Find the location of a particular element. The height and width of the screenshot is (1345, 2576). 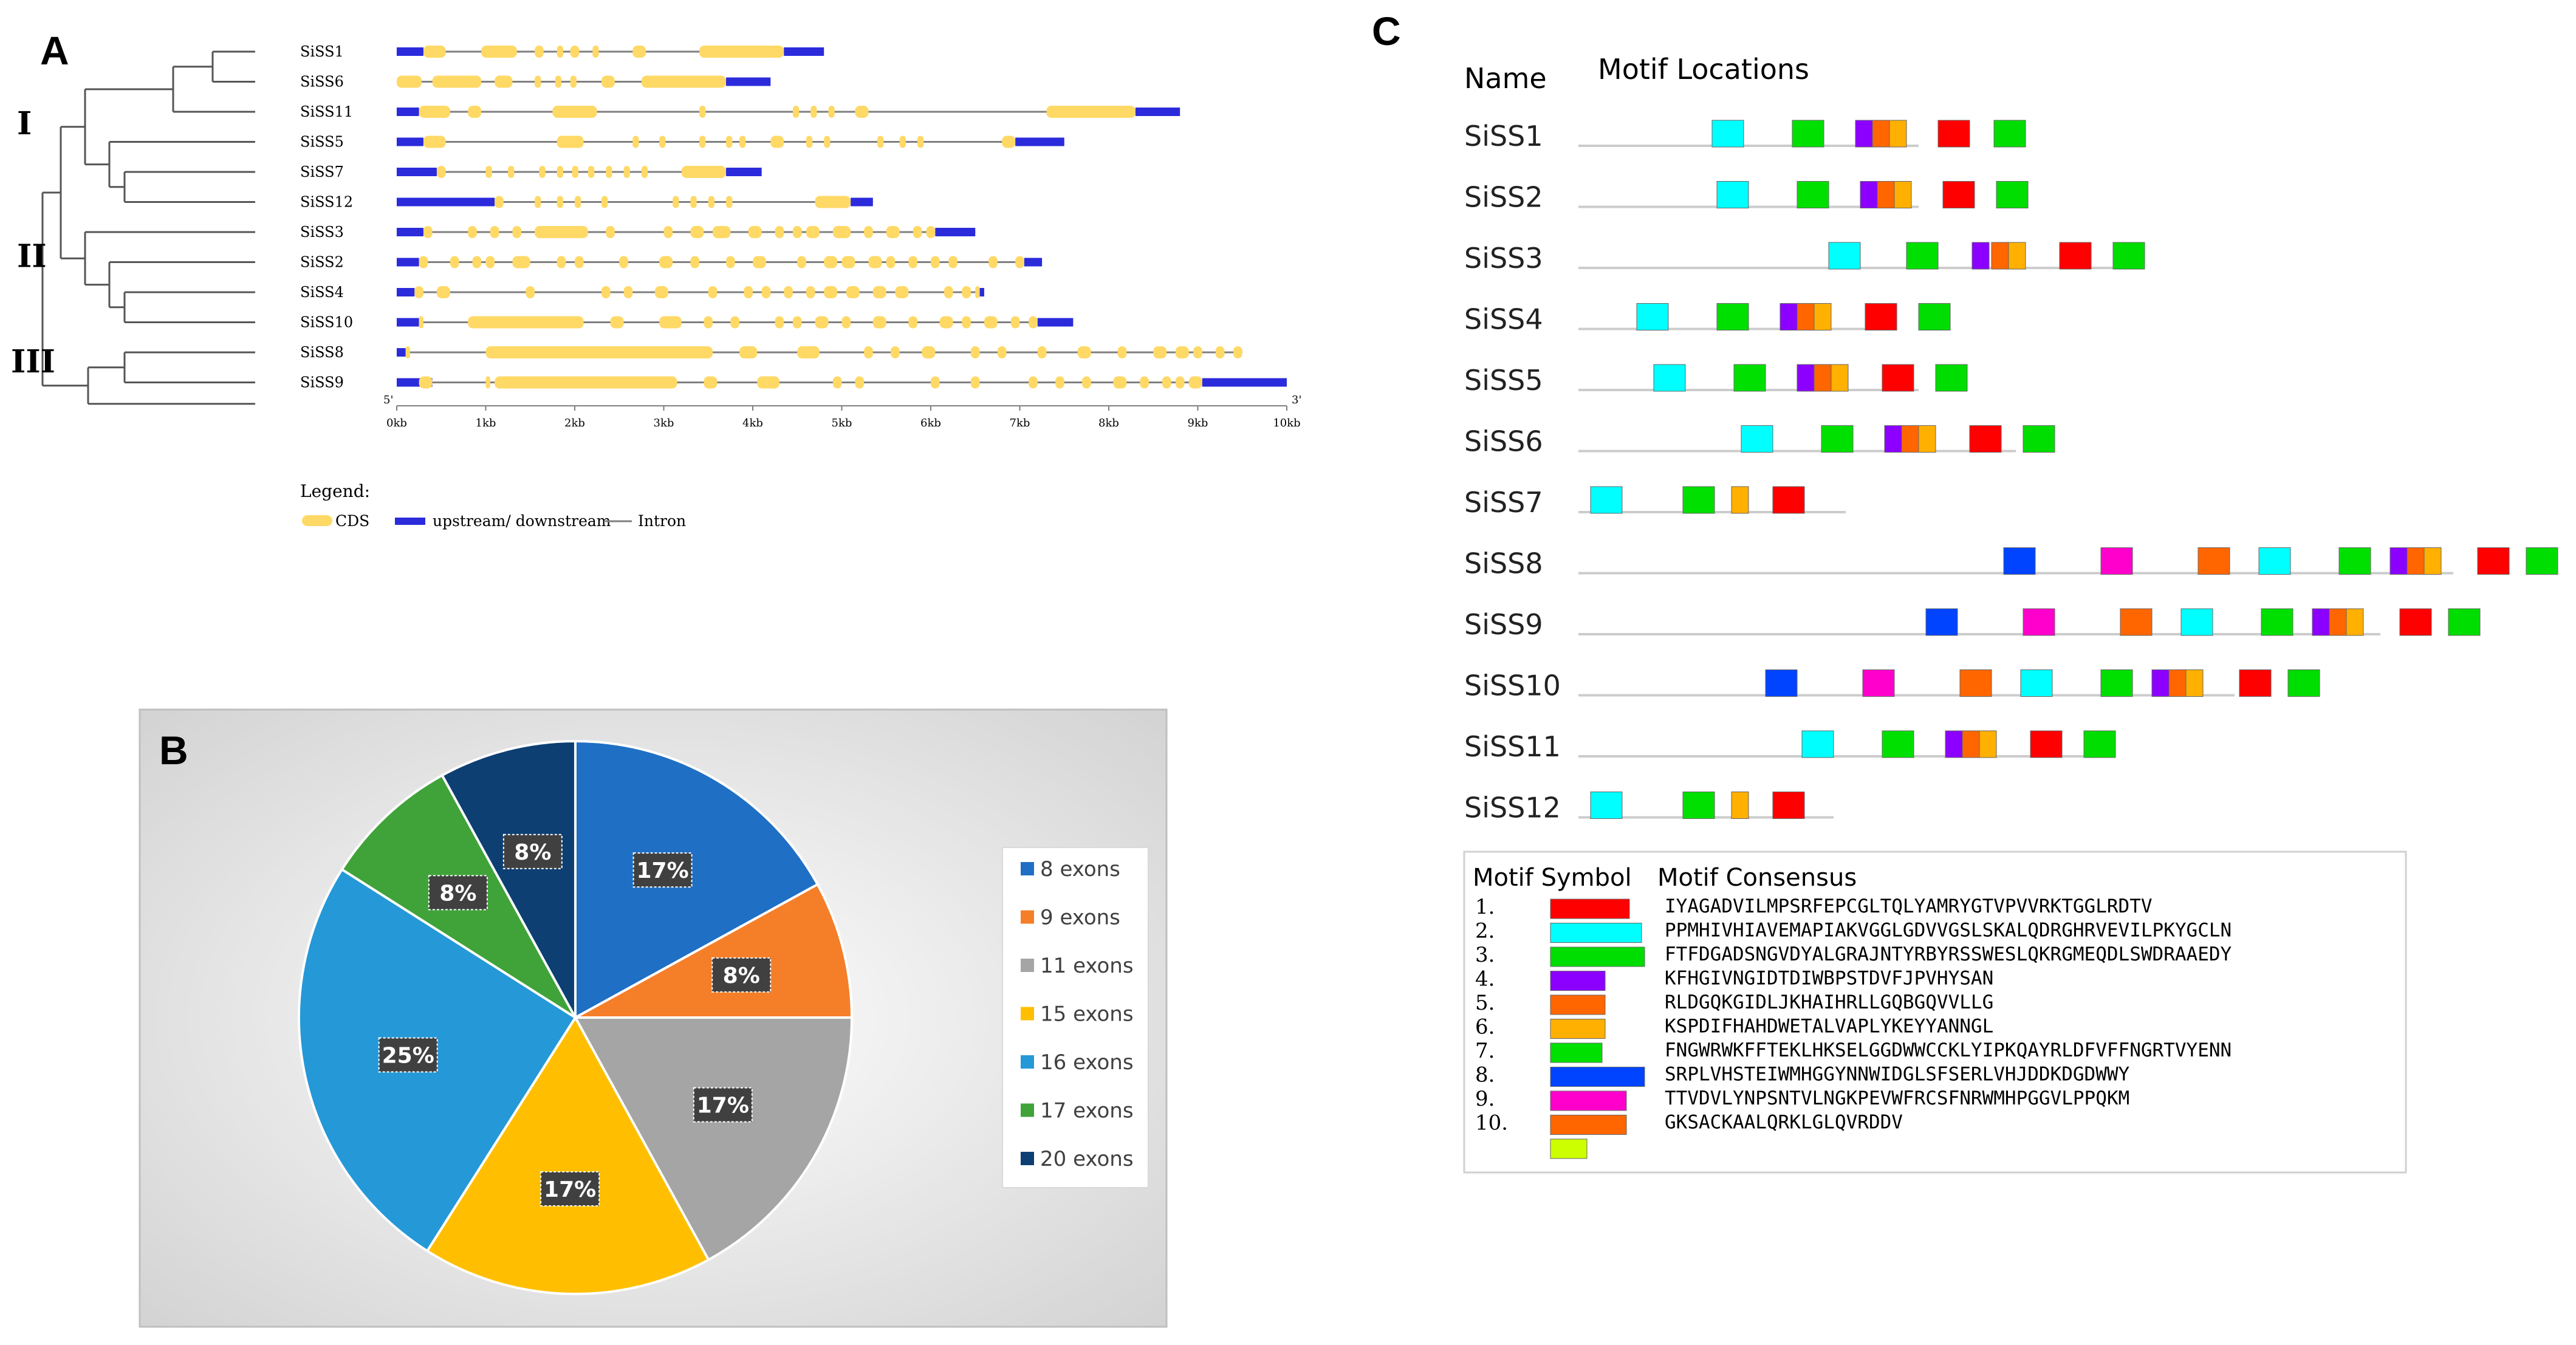

gene-name-label: SiSS2 is located at coordinates (322, 262).